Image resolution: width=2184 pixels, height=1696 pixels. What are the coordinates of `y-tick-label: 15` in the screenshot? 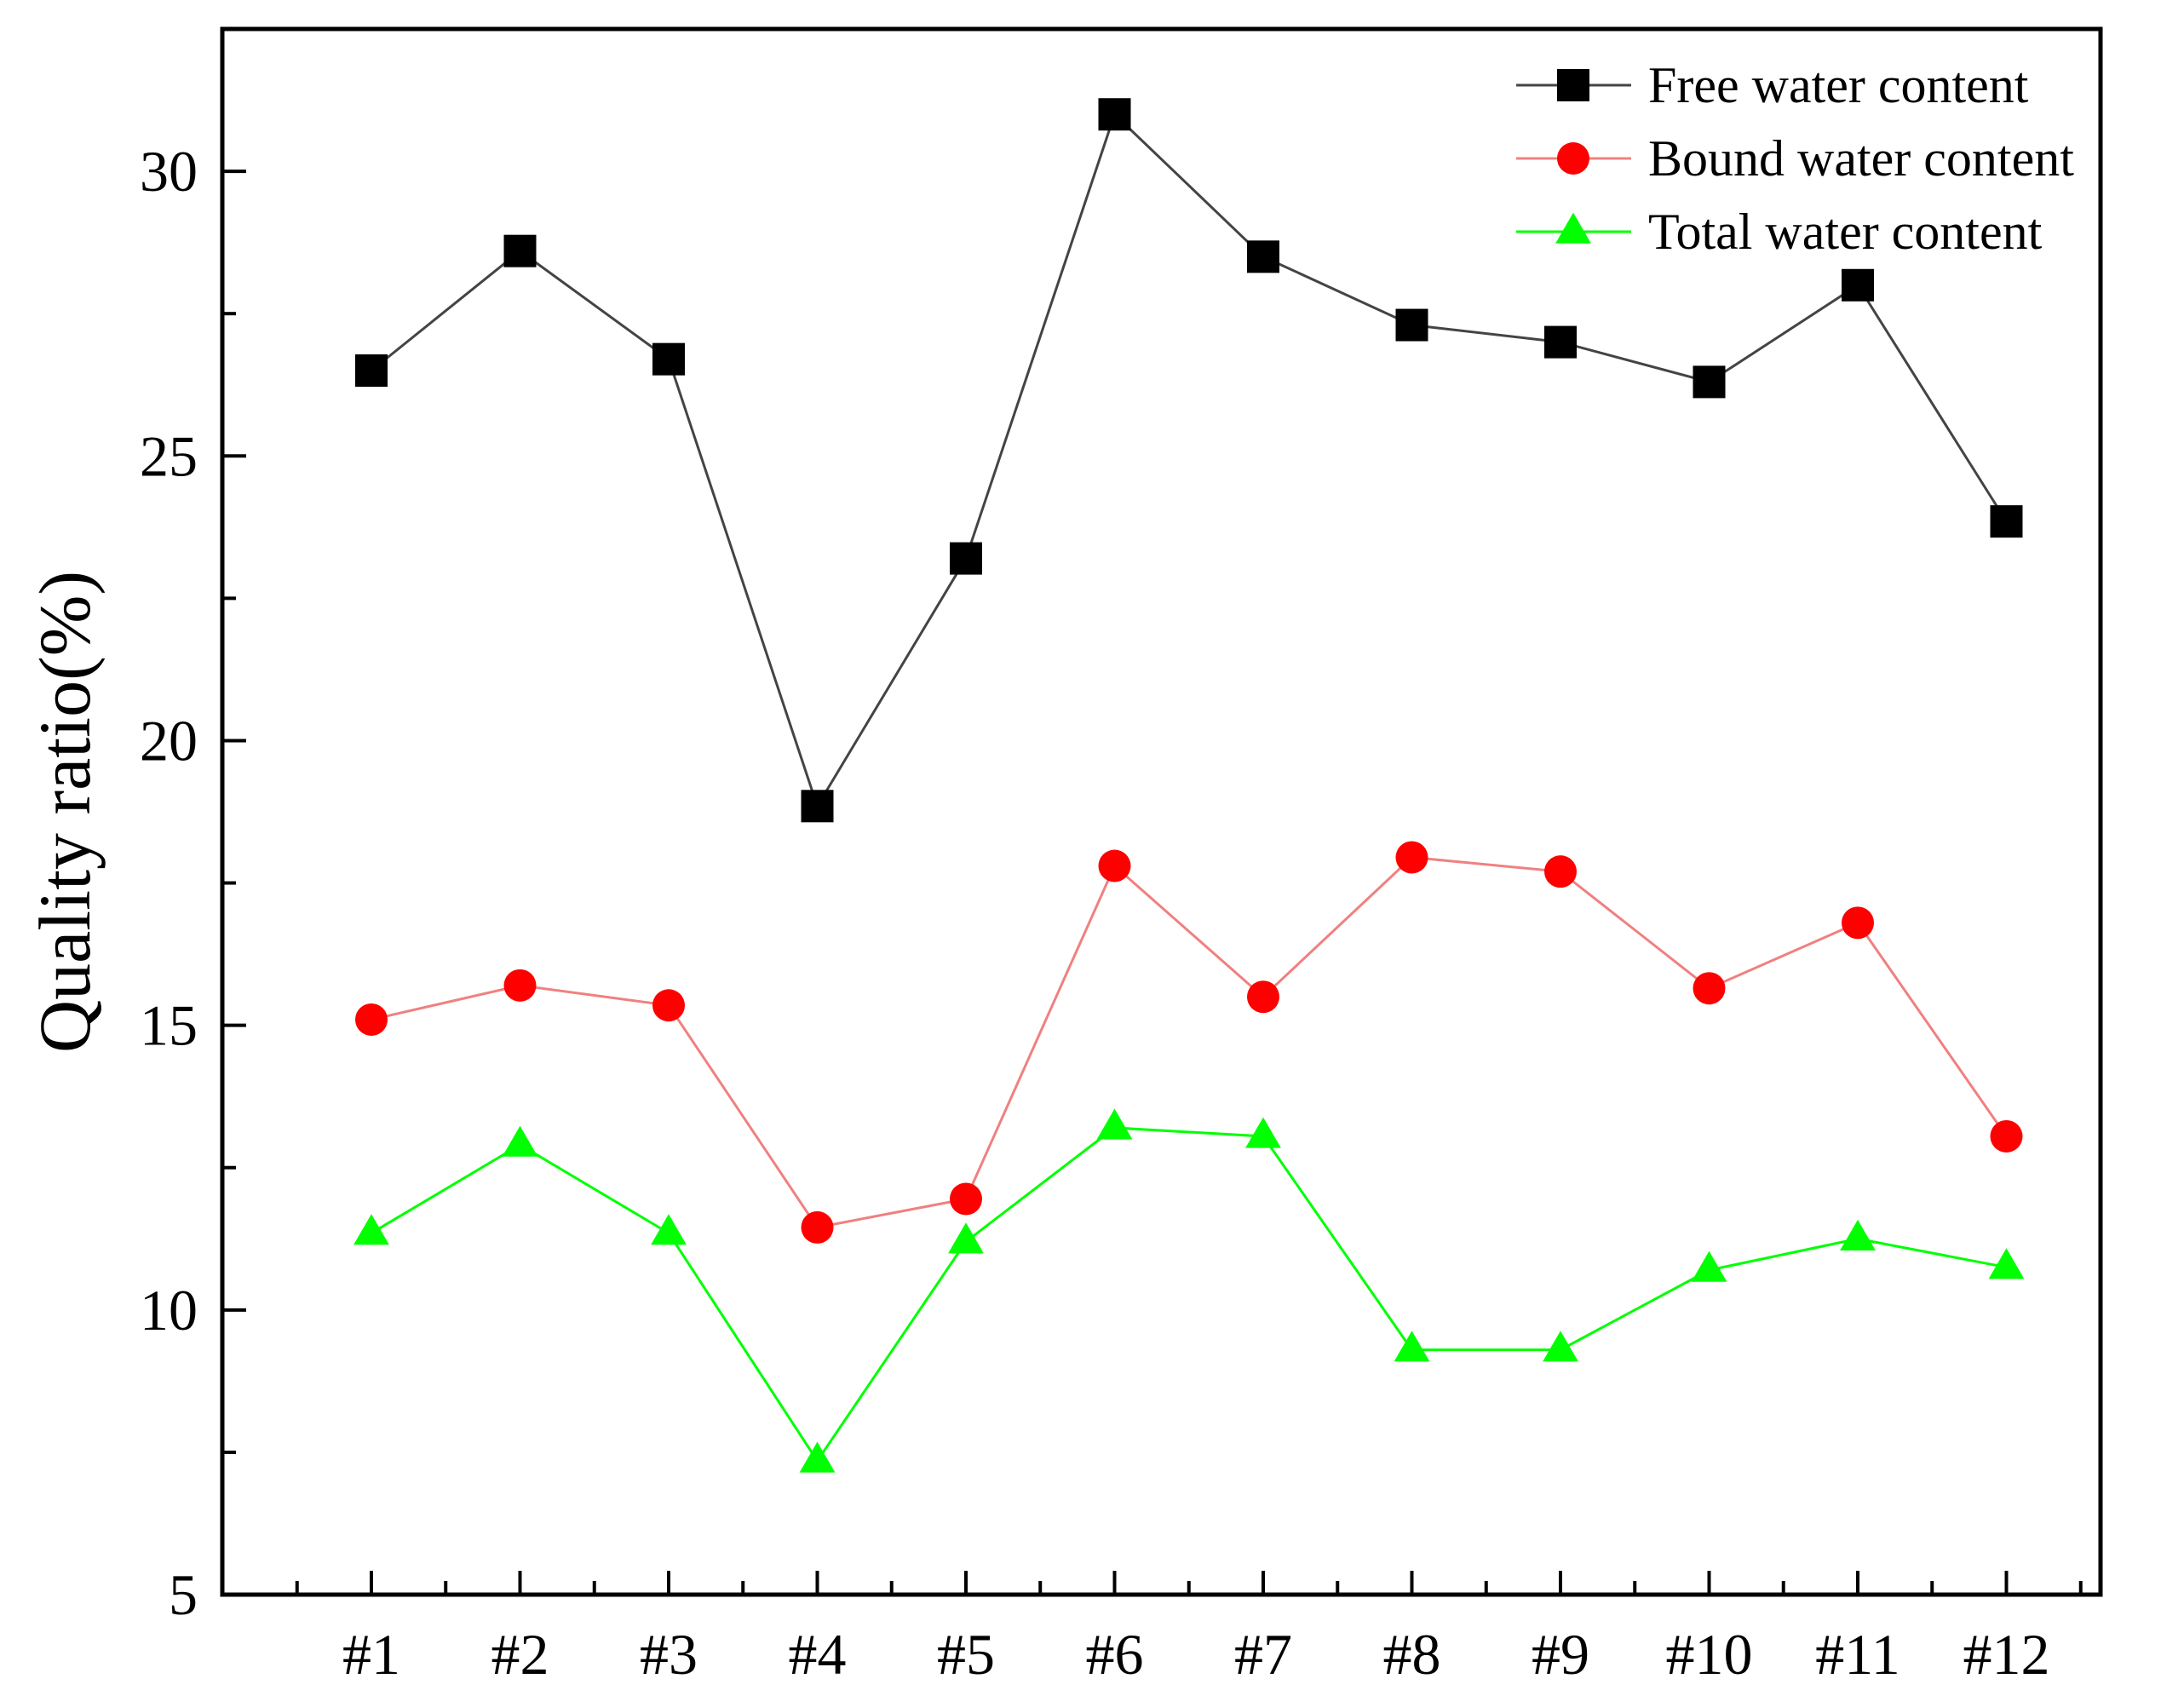 It's located at (169, 1025).